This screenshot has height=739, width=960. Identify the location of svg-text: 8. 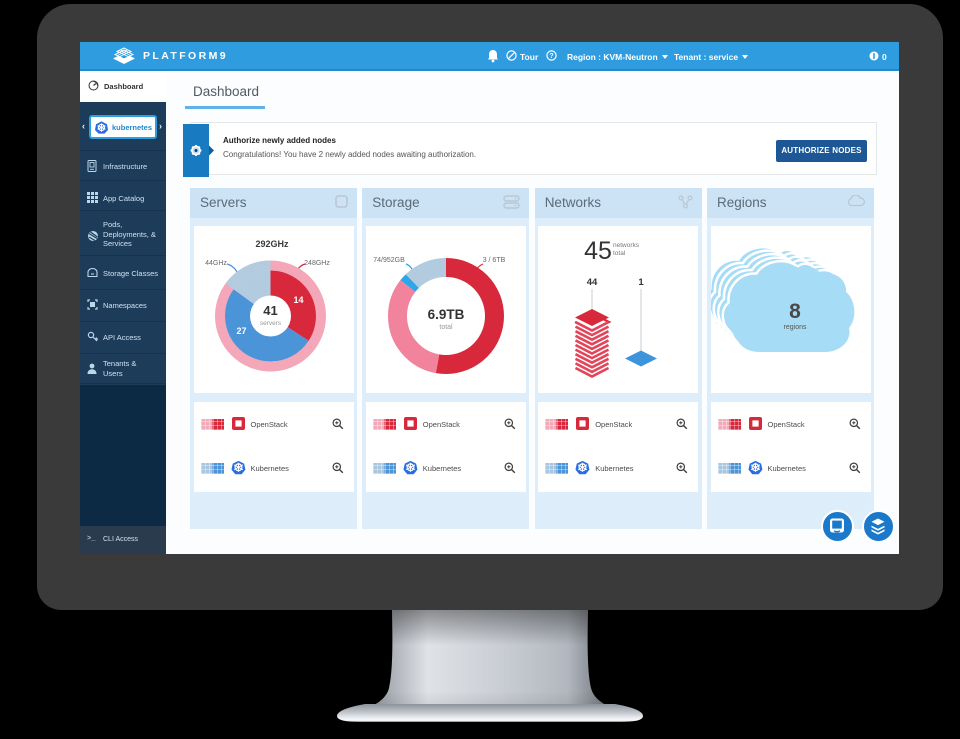
(795, 311).